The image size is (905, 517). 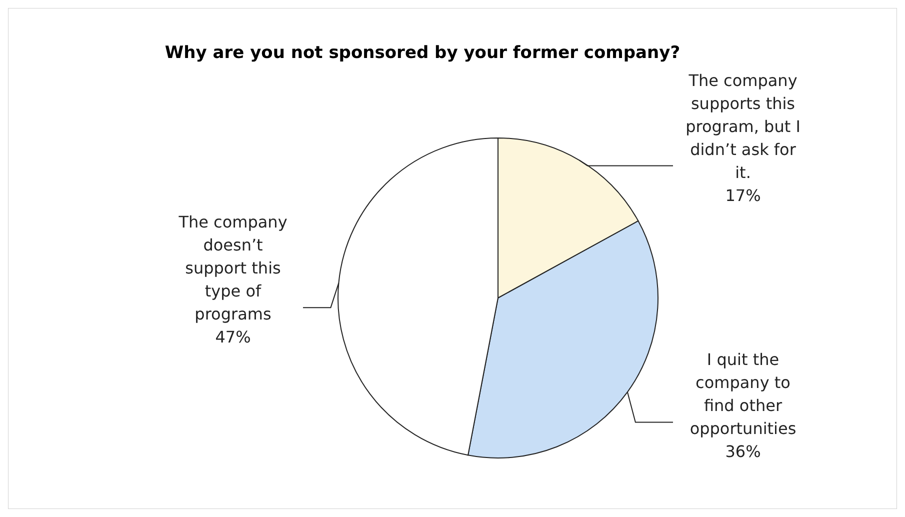 What do you see at coordinates (743, 394) in the screenshot?
I see `slice-label: I quit the company to find other opportunities` at bounding box center [743, 394].